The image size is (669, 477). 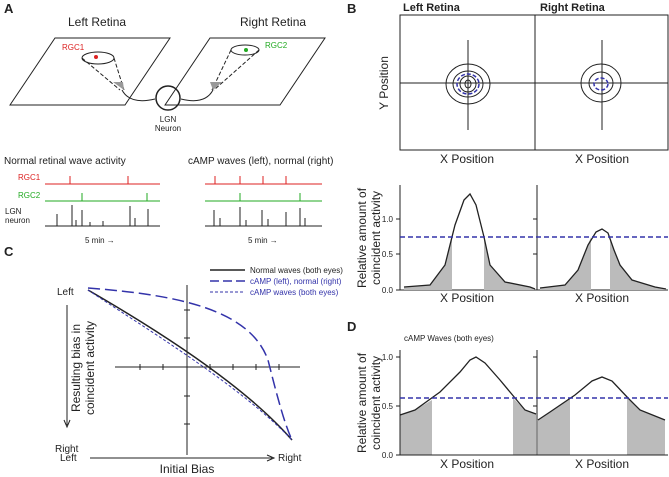 What do you see at coordinates (183, 216) in the screenshot?
I see `lgn-trace` at bounding box center [183, 216].